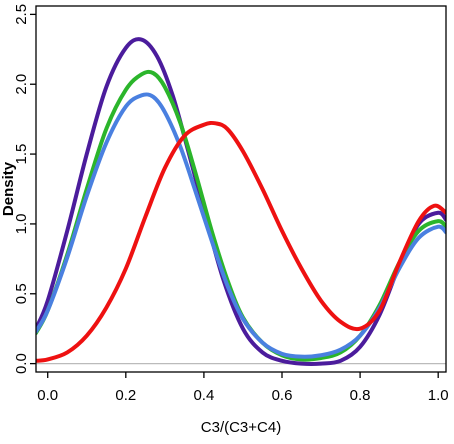  What do you see at coordinates (21, 84) in the screenshot?
I see `y-tick-label: 2.0` at bounding box center [21, 84].